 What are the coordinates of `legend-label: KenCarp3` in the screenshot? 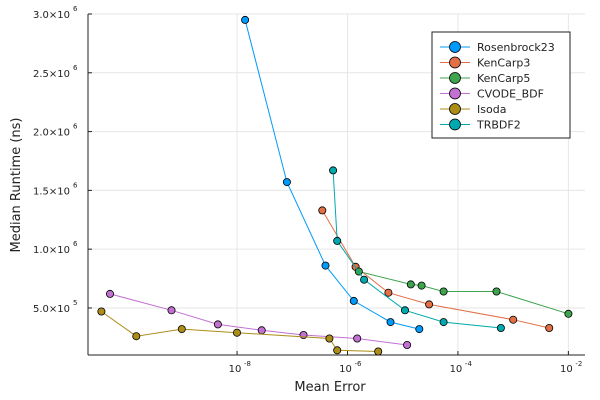 It's located at (503, 63).